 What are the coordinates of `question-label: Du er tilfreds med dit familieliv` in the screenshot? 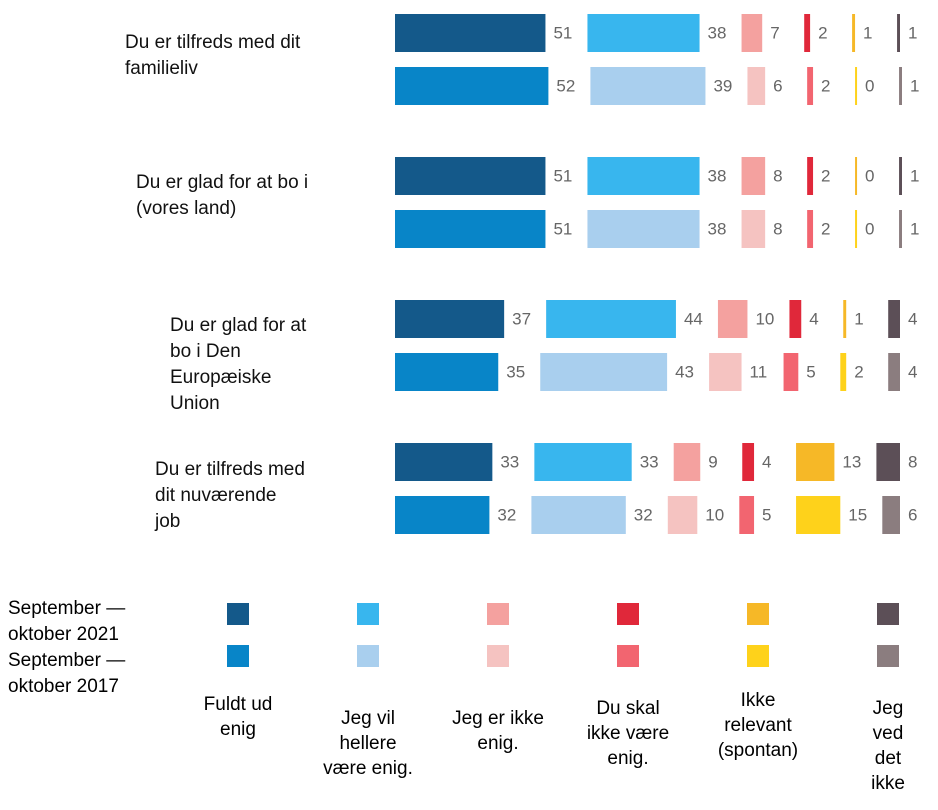 It's located at (213, 55).